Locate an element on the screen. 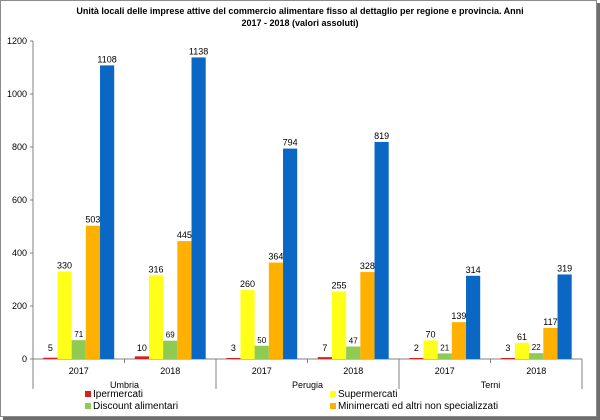 Image resolution: width=600 pixels, height=420 pixels. chart-title-line-2: 2017 - 2018 (valori assoluti) is located at coordinates (299, 23).